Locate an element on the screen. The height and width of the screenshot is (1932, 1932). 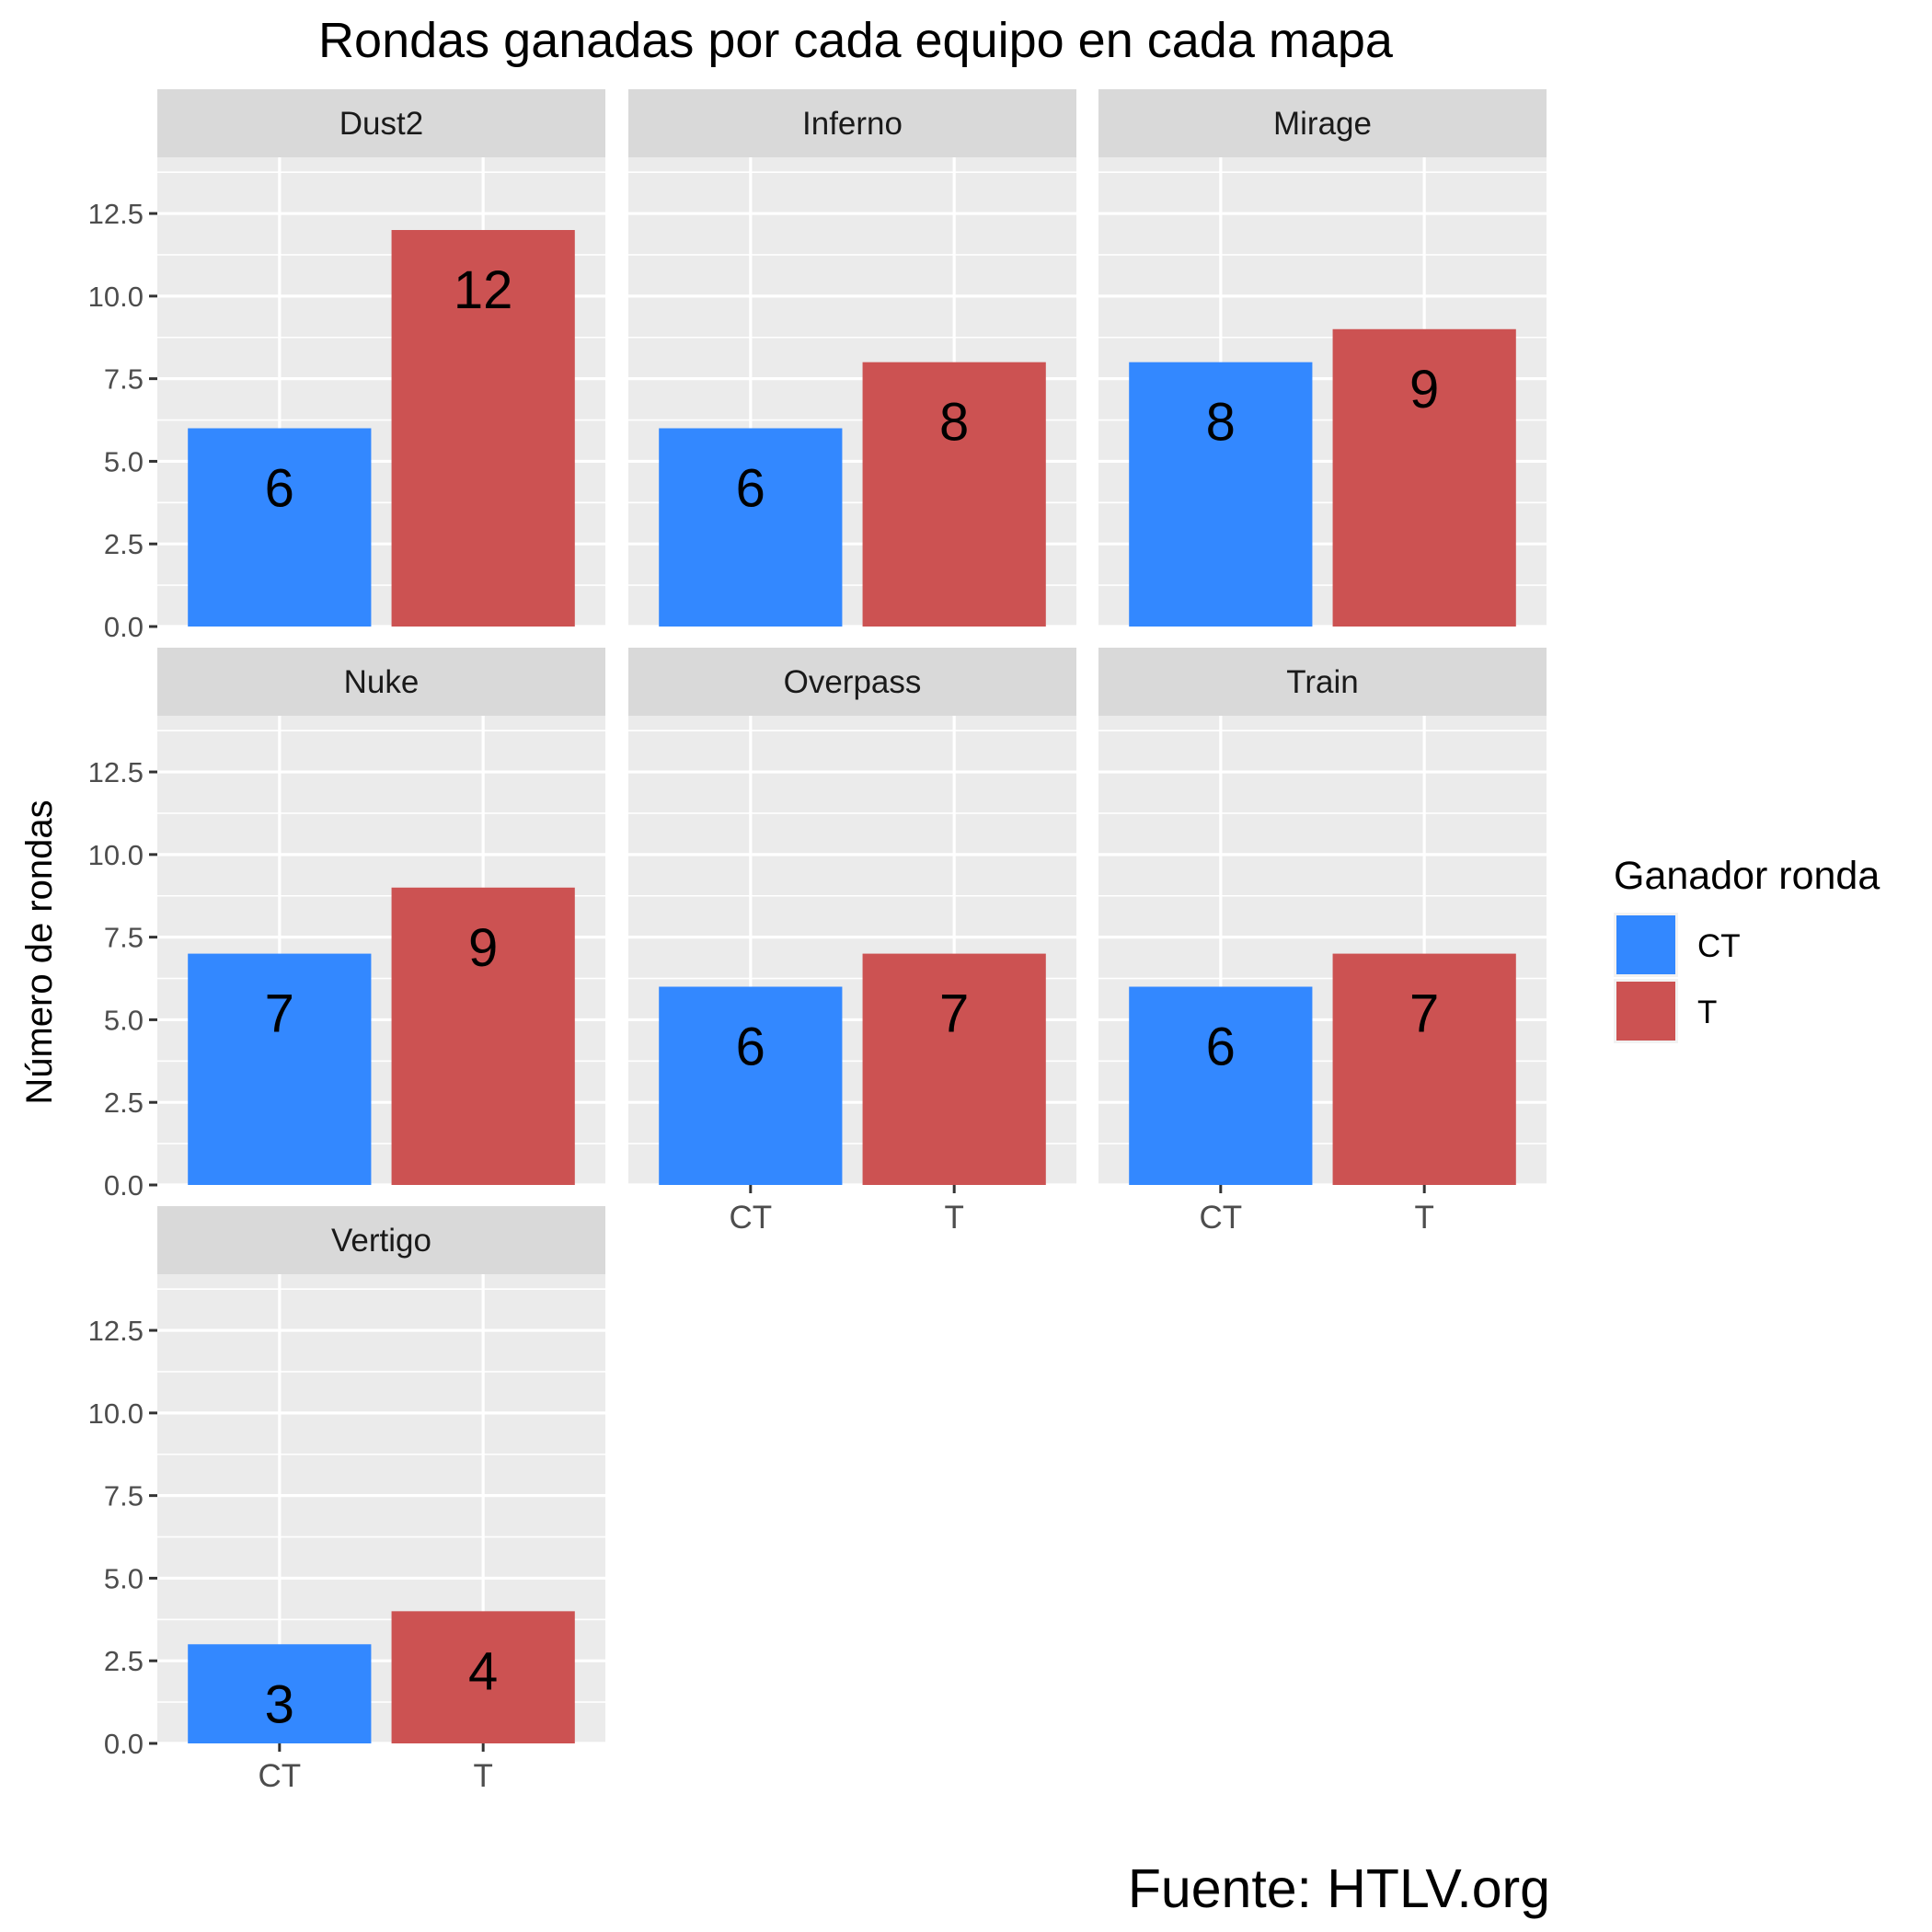
strip-label: Train is located at coordinates (1322, 682).